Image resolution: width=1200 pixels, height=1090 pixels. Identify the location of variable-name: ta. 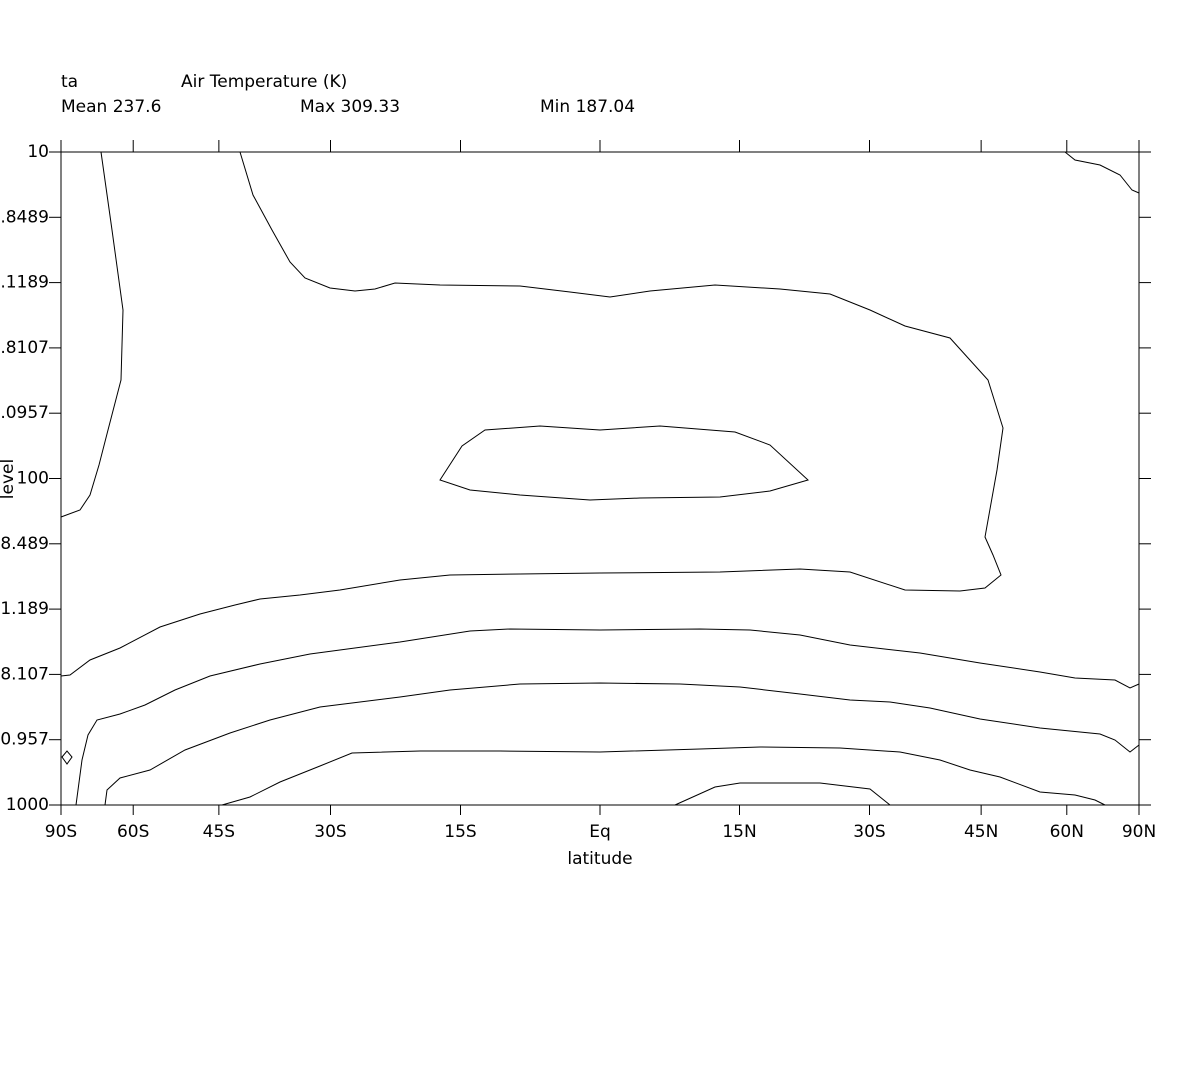
(69, 82).